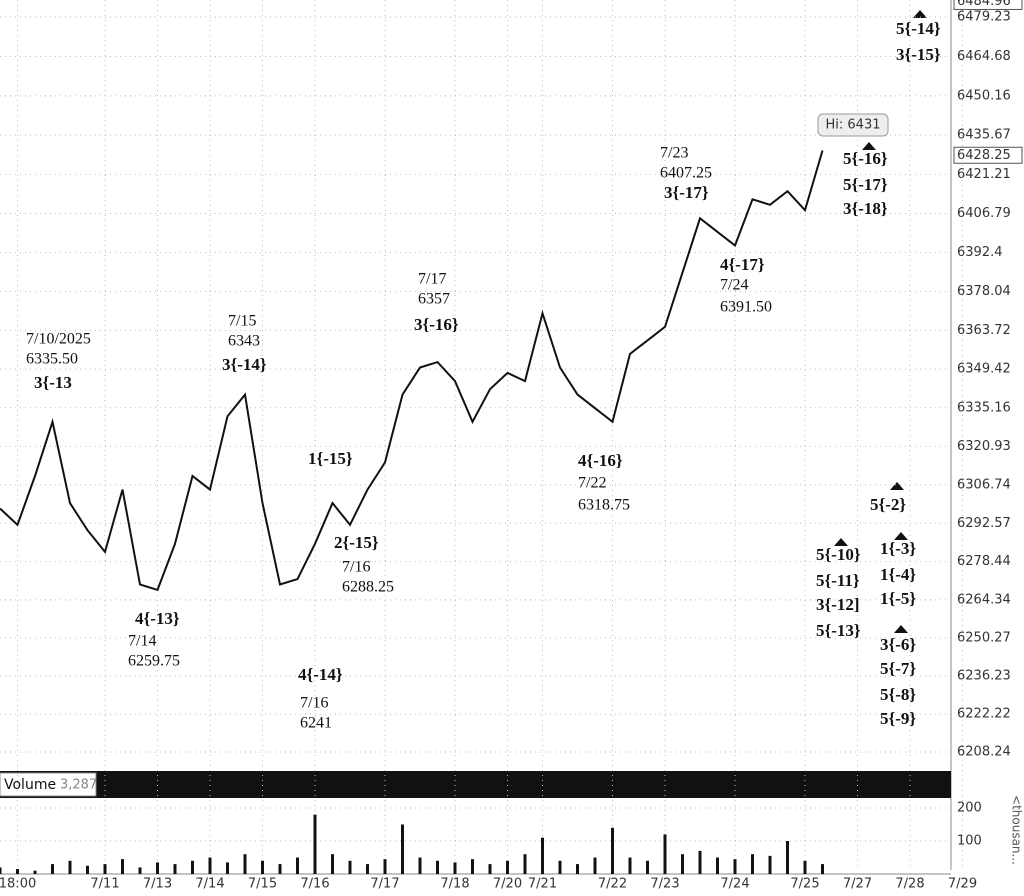 The height and width of the screenshot is (896, 1024). Describe the element at coordinates (53, 382) in the screenshot. I see `annotation: 3{-13` at that location.